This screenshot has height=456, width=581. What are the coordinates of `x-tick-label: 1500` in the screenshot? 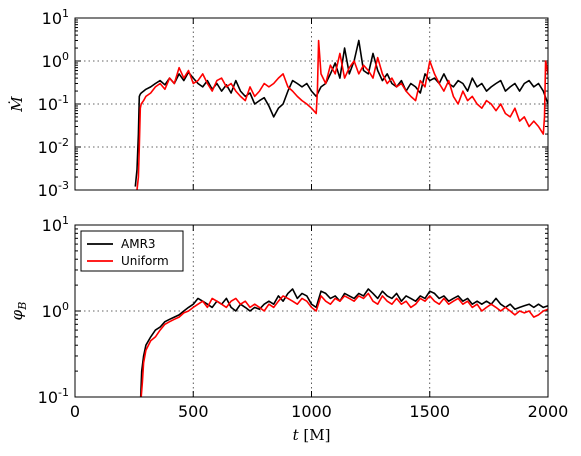 It's located at (429, 411).